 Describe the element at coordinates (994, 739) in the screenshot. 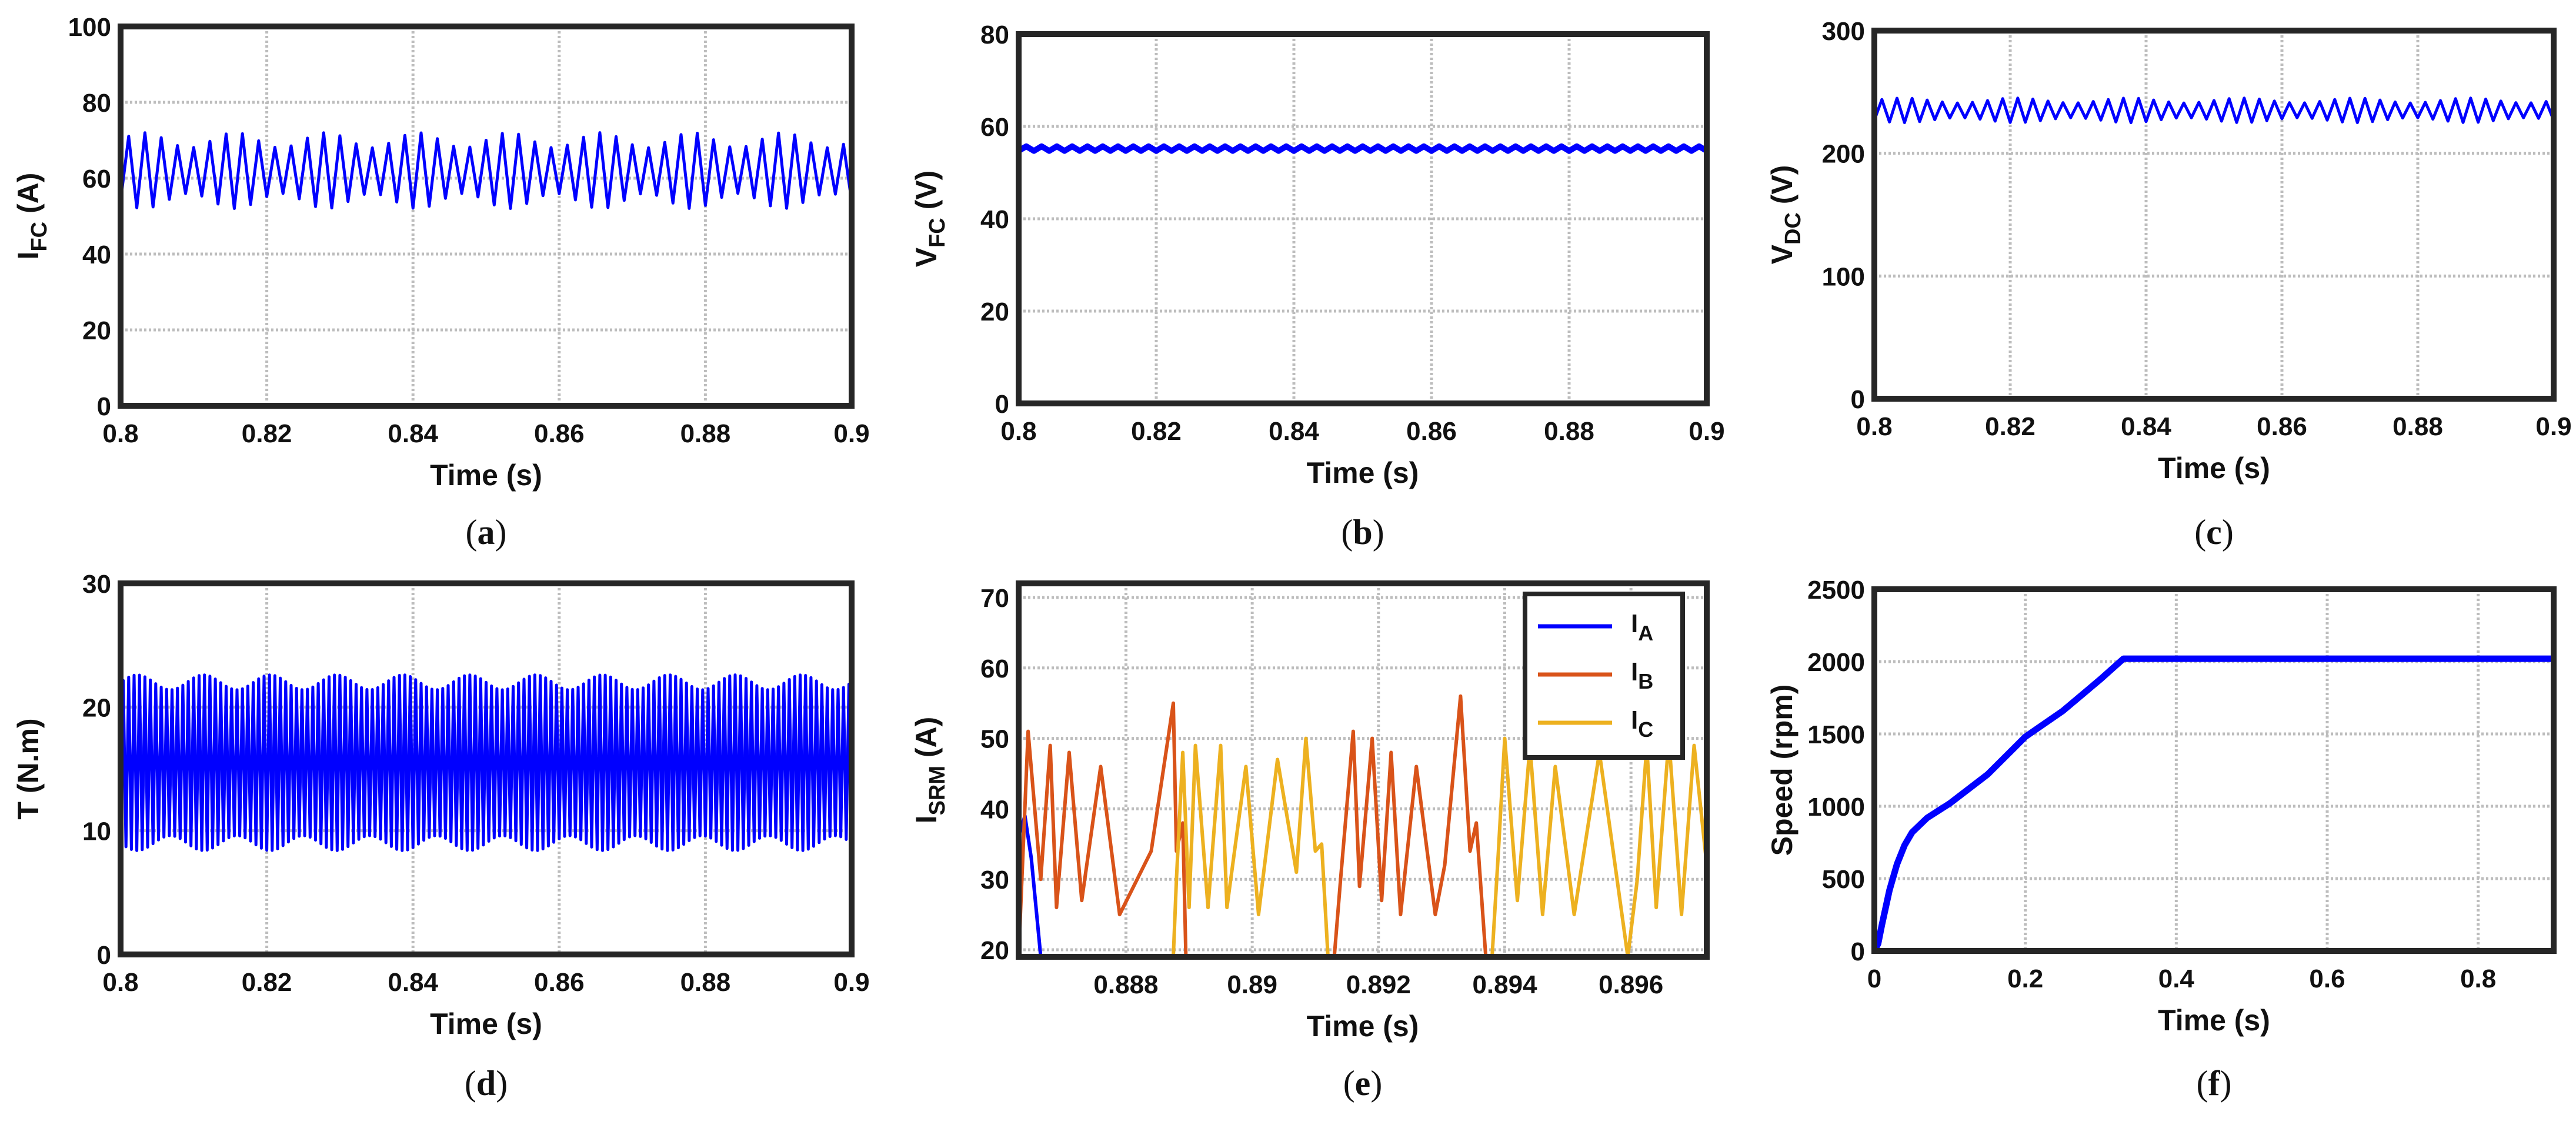

I see `y-tick-label: 50` at that location.